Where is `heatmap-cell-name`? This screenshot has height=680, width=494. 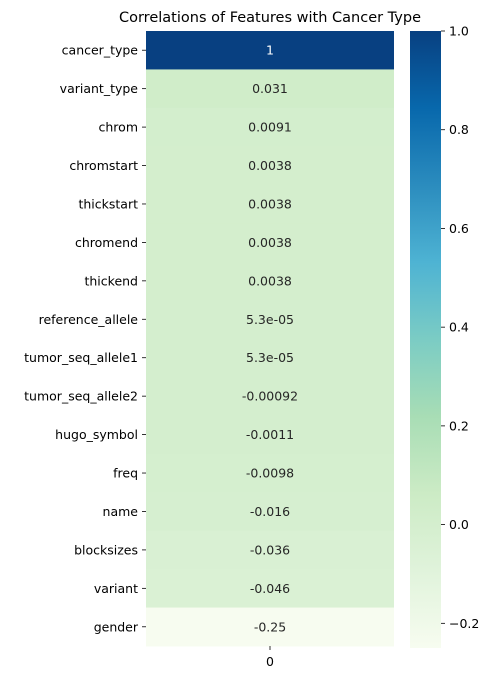 heatmap-cell-name is located at coordinates (270, 512).